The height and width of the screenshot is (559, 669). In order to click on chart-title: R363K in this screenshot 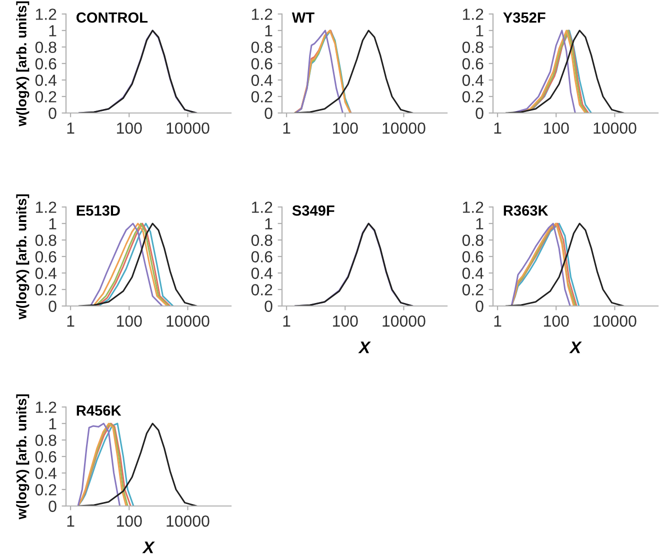, I will do `click(526, 210)`.